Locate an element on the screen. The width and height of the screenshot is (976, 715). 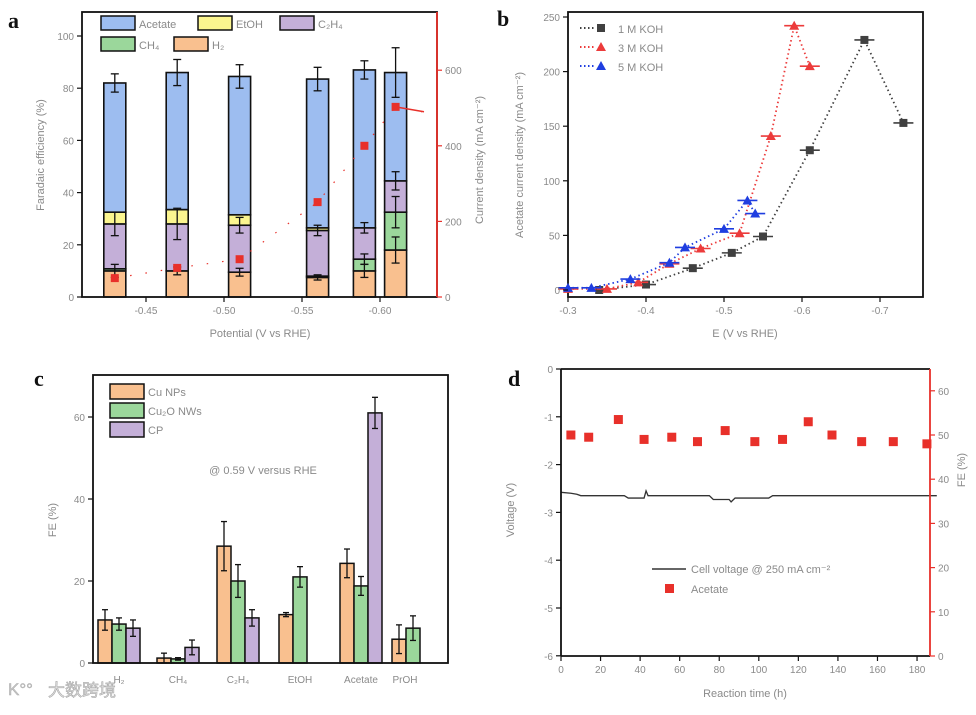
legend-label: 3 M KOH is located at coordinates (640, 49).